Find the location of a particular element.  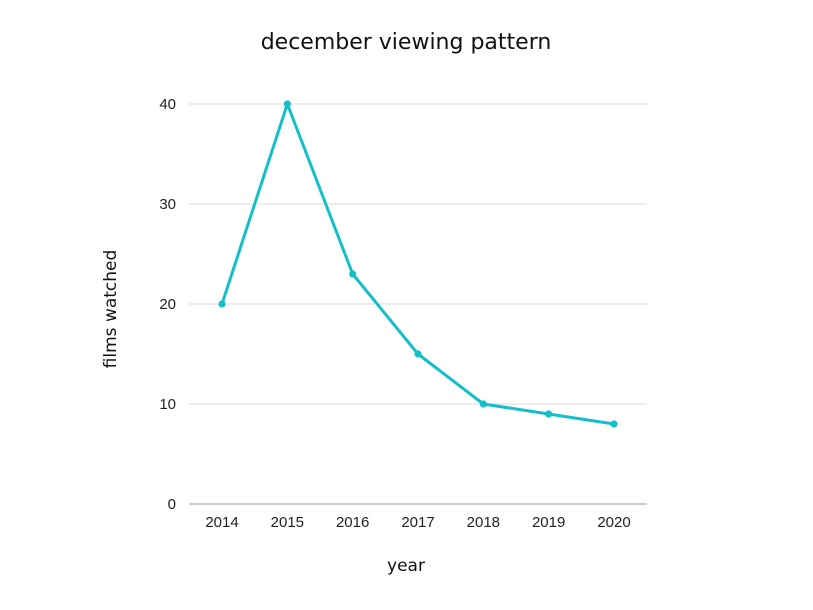

data-point-2017 is located at coordinates (418, 354).